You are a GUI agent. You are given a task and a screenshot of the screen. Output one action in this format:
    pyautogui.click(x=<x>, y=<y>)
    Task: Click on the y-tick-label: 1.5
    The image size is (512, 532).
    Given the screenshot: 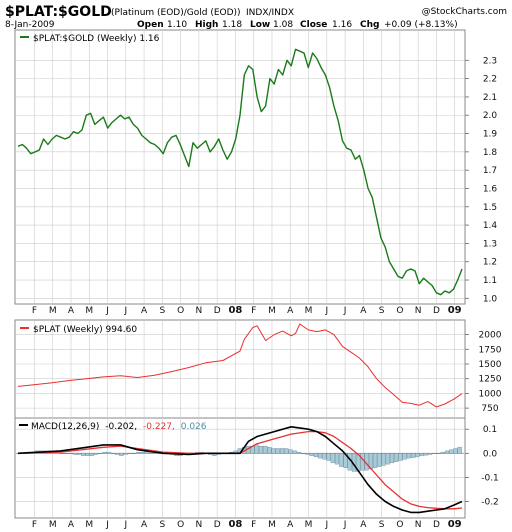 What is the action you would take?
    pyautogui.click(x=490, y=208)
    